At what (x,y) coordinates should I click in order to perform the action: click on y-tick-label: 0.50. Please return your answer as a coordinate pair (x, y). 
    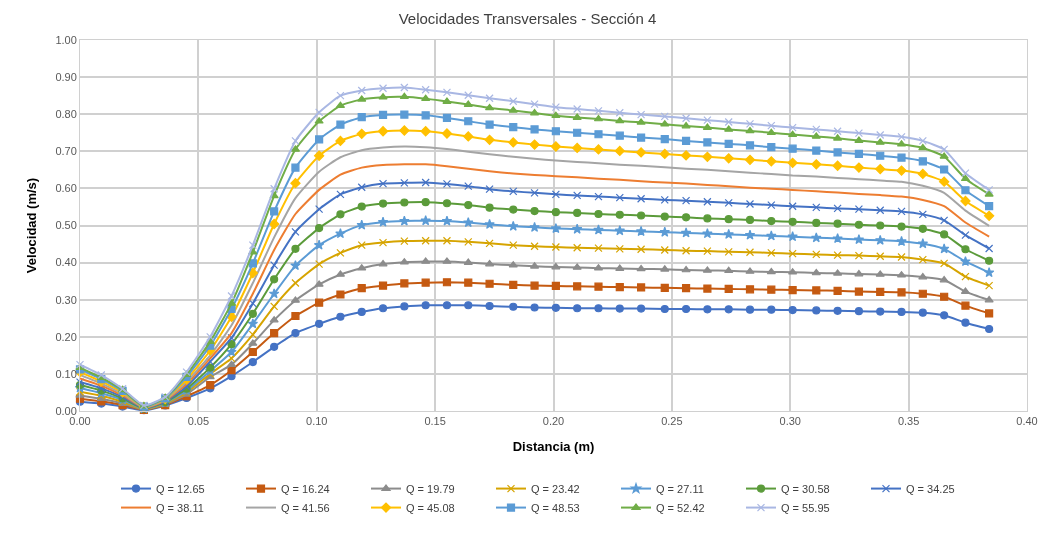
    Looking at the image, I should click on (66, 225).